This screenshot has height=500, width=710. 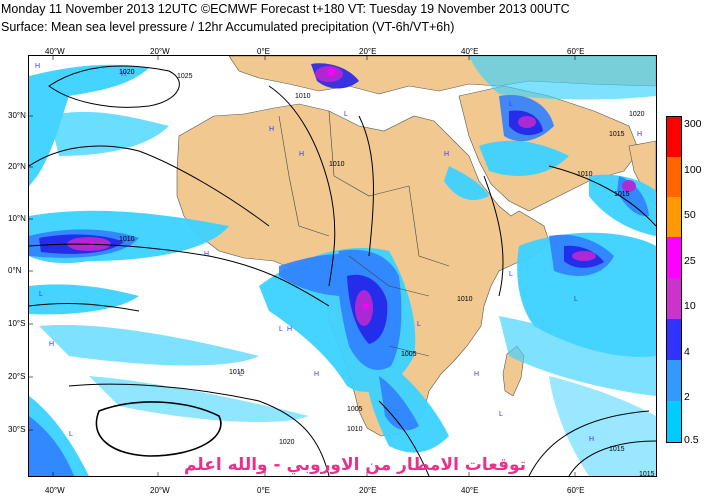 What do you see at coordinates (691, 440) in the screenshot?
I see `colorbar-label: 0.5` at bounding box center [691, 440].